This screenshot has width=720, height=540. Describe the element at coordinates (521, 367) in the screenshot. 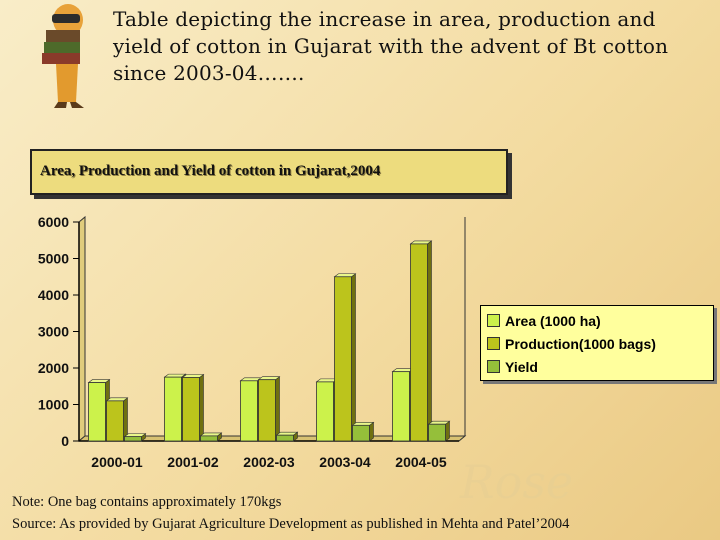

I see `legend-label: Yield` at that location.